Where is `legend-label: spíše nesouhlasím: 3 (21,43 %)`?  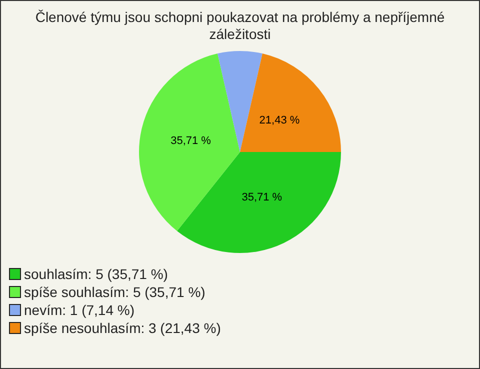
legend-label: spíše nesouhlasím: 3 (21,43 %) is located at coordinates (122, 328).